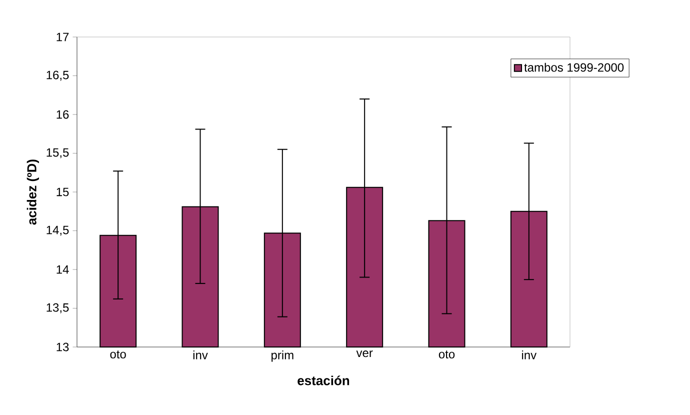 The image size is (690, 415). Describe the element at coordinates (62, 347) in the screenshot. I see `y-tick-label: 13` at that location.